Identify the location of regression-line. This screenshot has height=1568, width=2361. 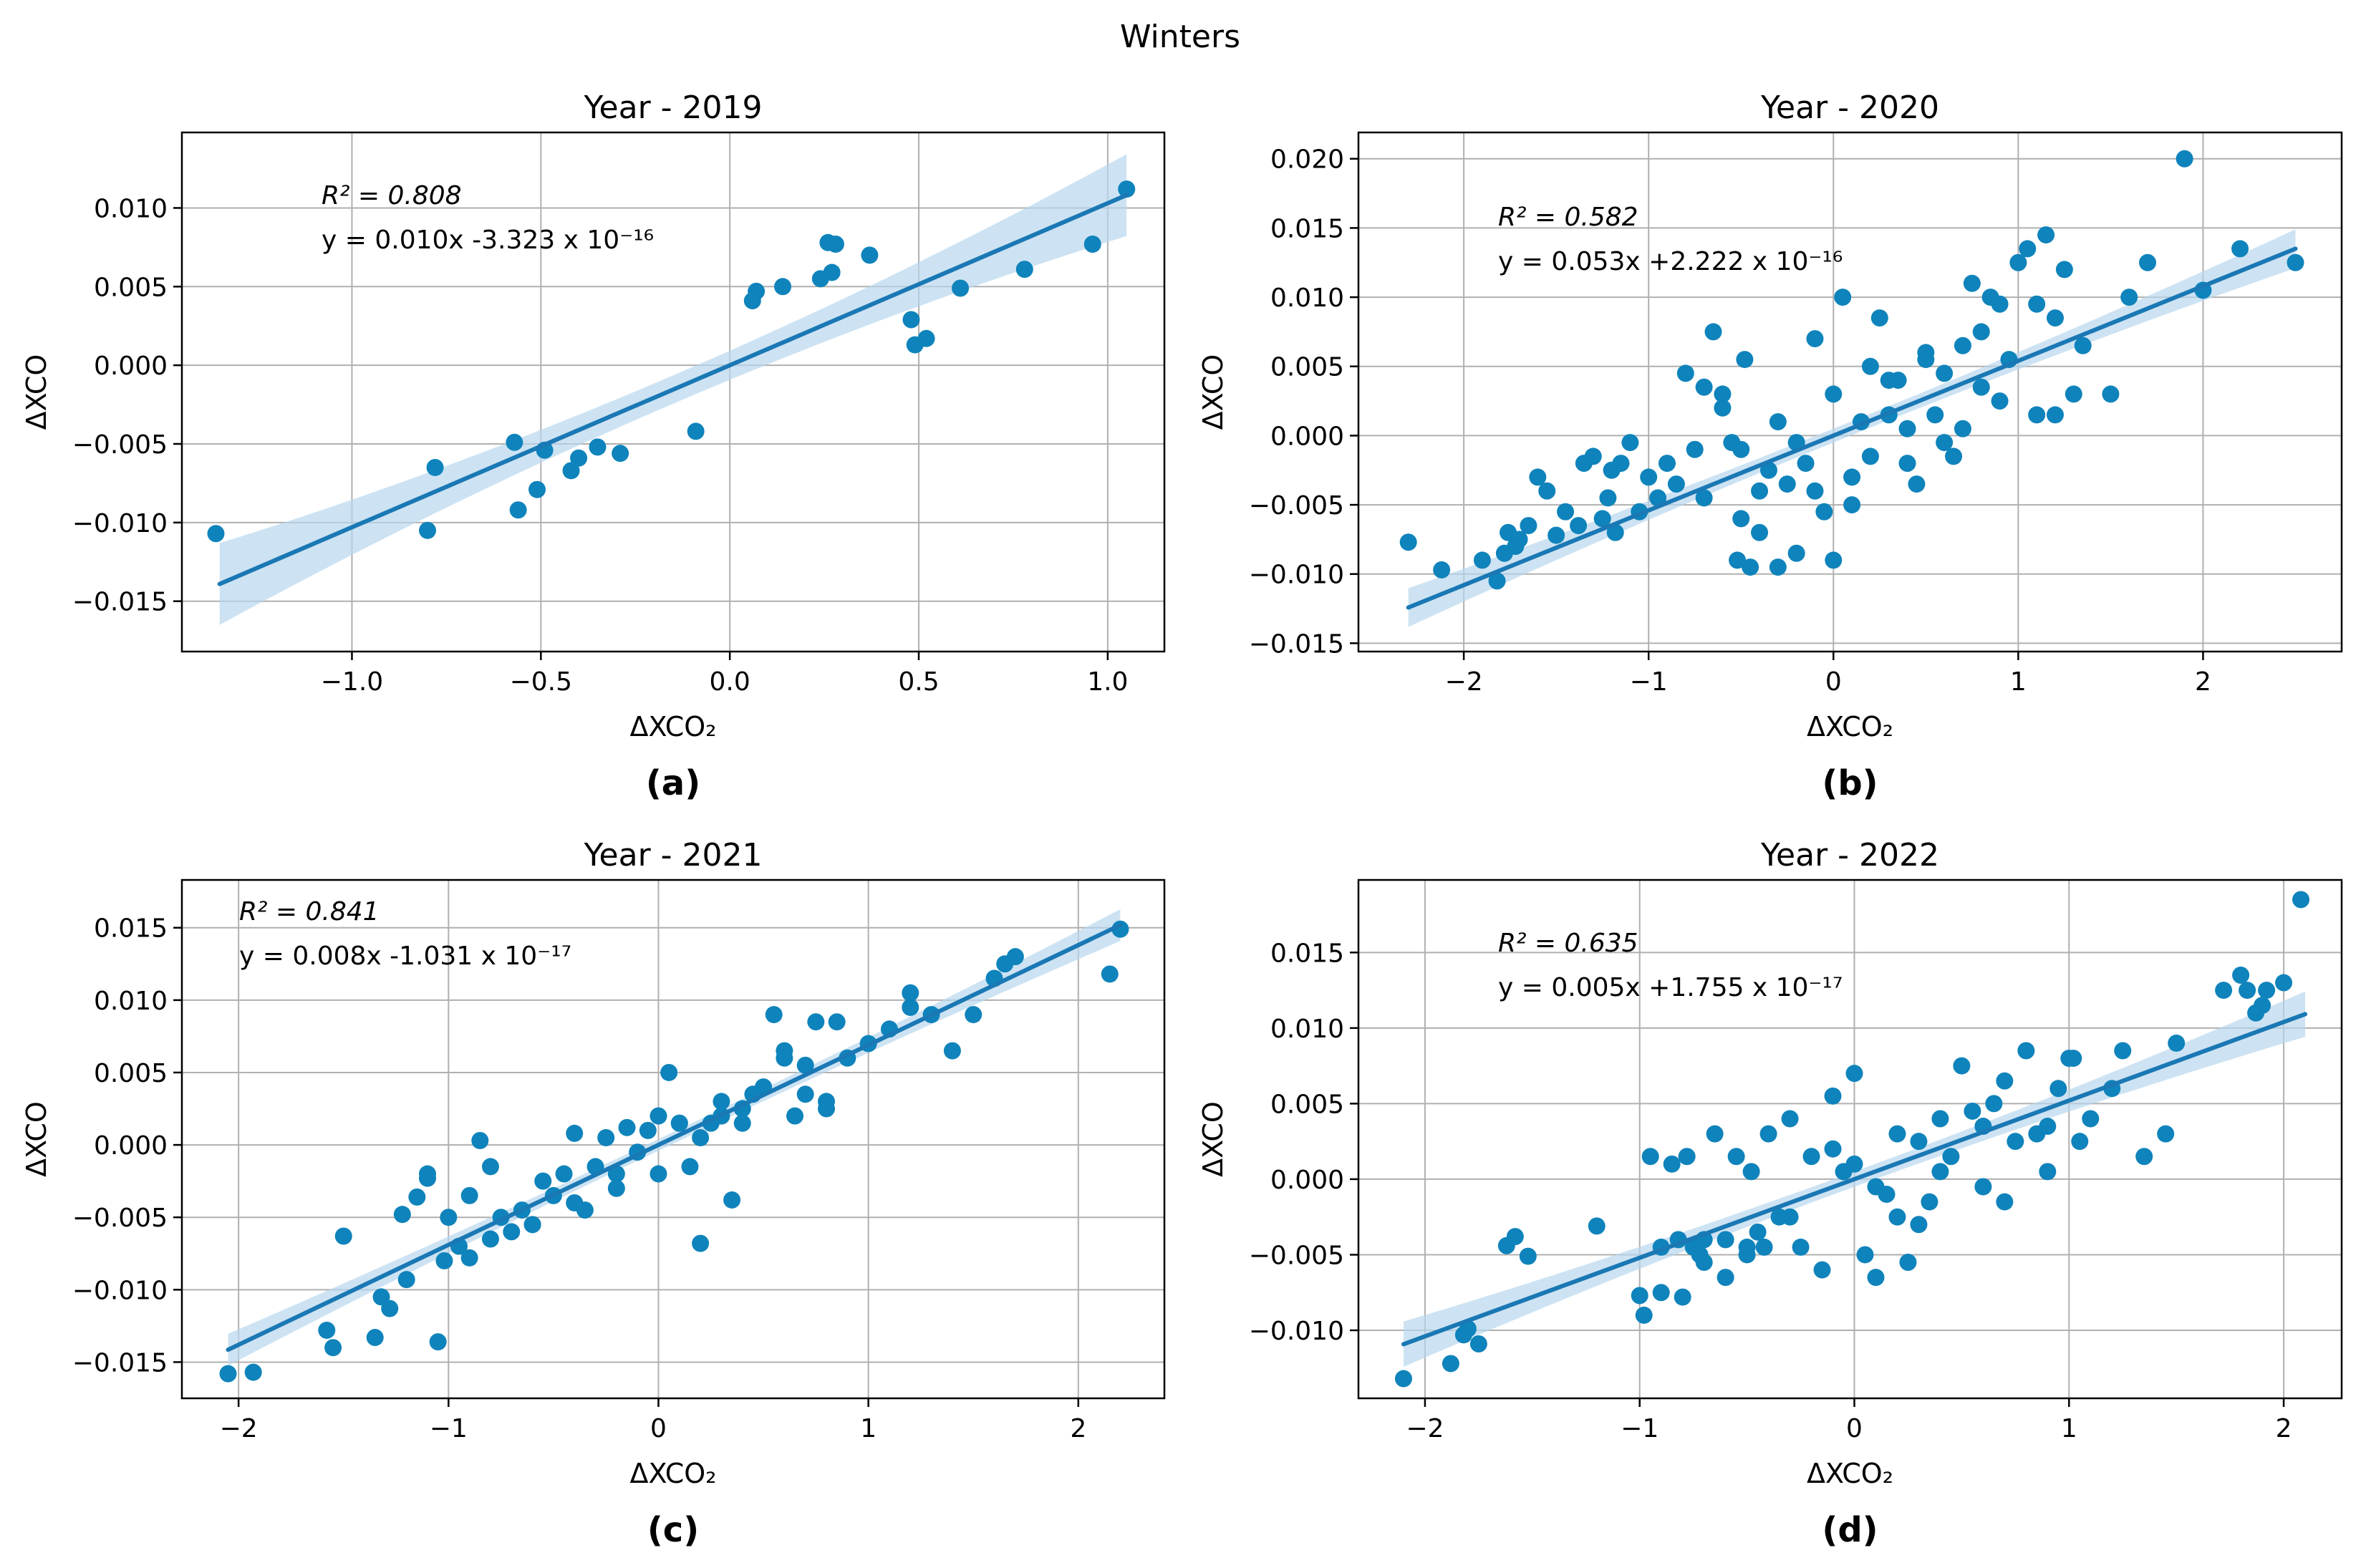
(673, 389).